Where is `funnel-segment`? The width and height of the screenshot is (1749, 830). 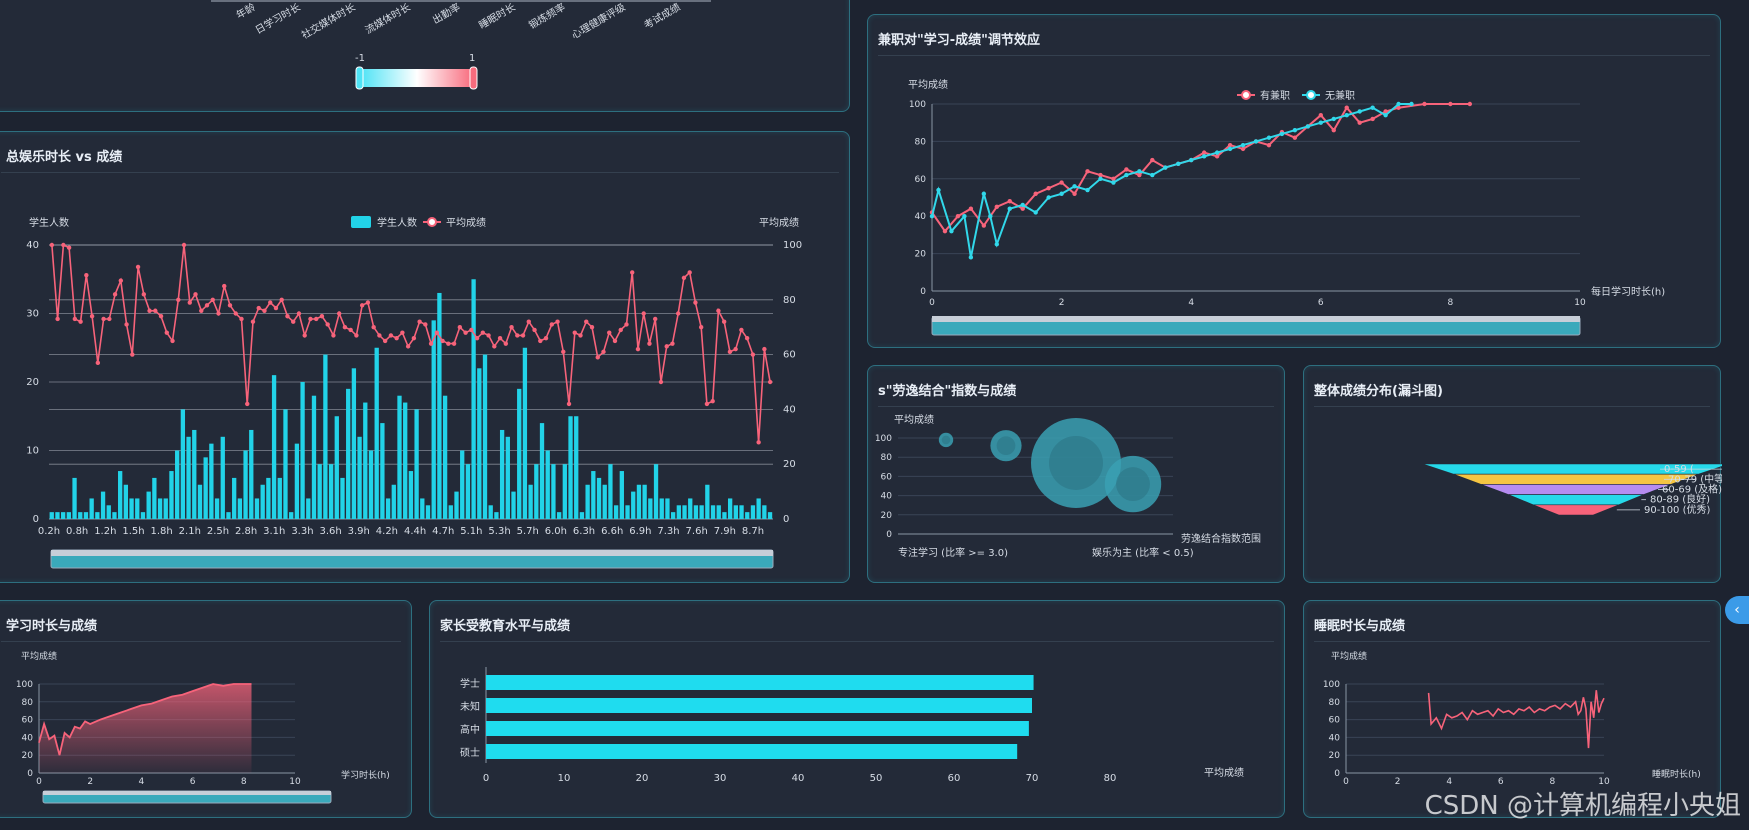
funnel-segment is located at coordinates (1576, 510).